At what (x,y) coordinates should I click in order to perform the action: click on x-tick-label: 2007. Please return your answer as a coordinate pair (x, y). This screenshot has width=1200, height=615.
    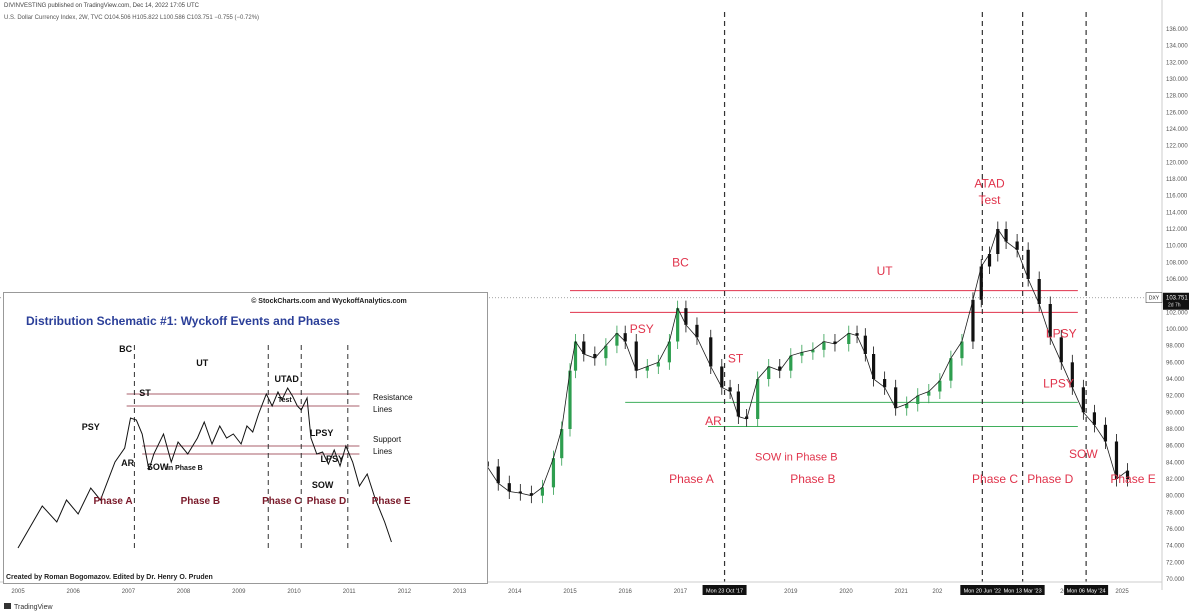
    Looking at the image, I should click on (129, 592).